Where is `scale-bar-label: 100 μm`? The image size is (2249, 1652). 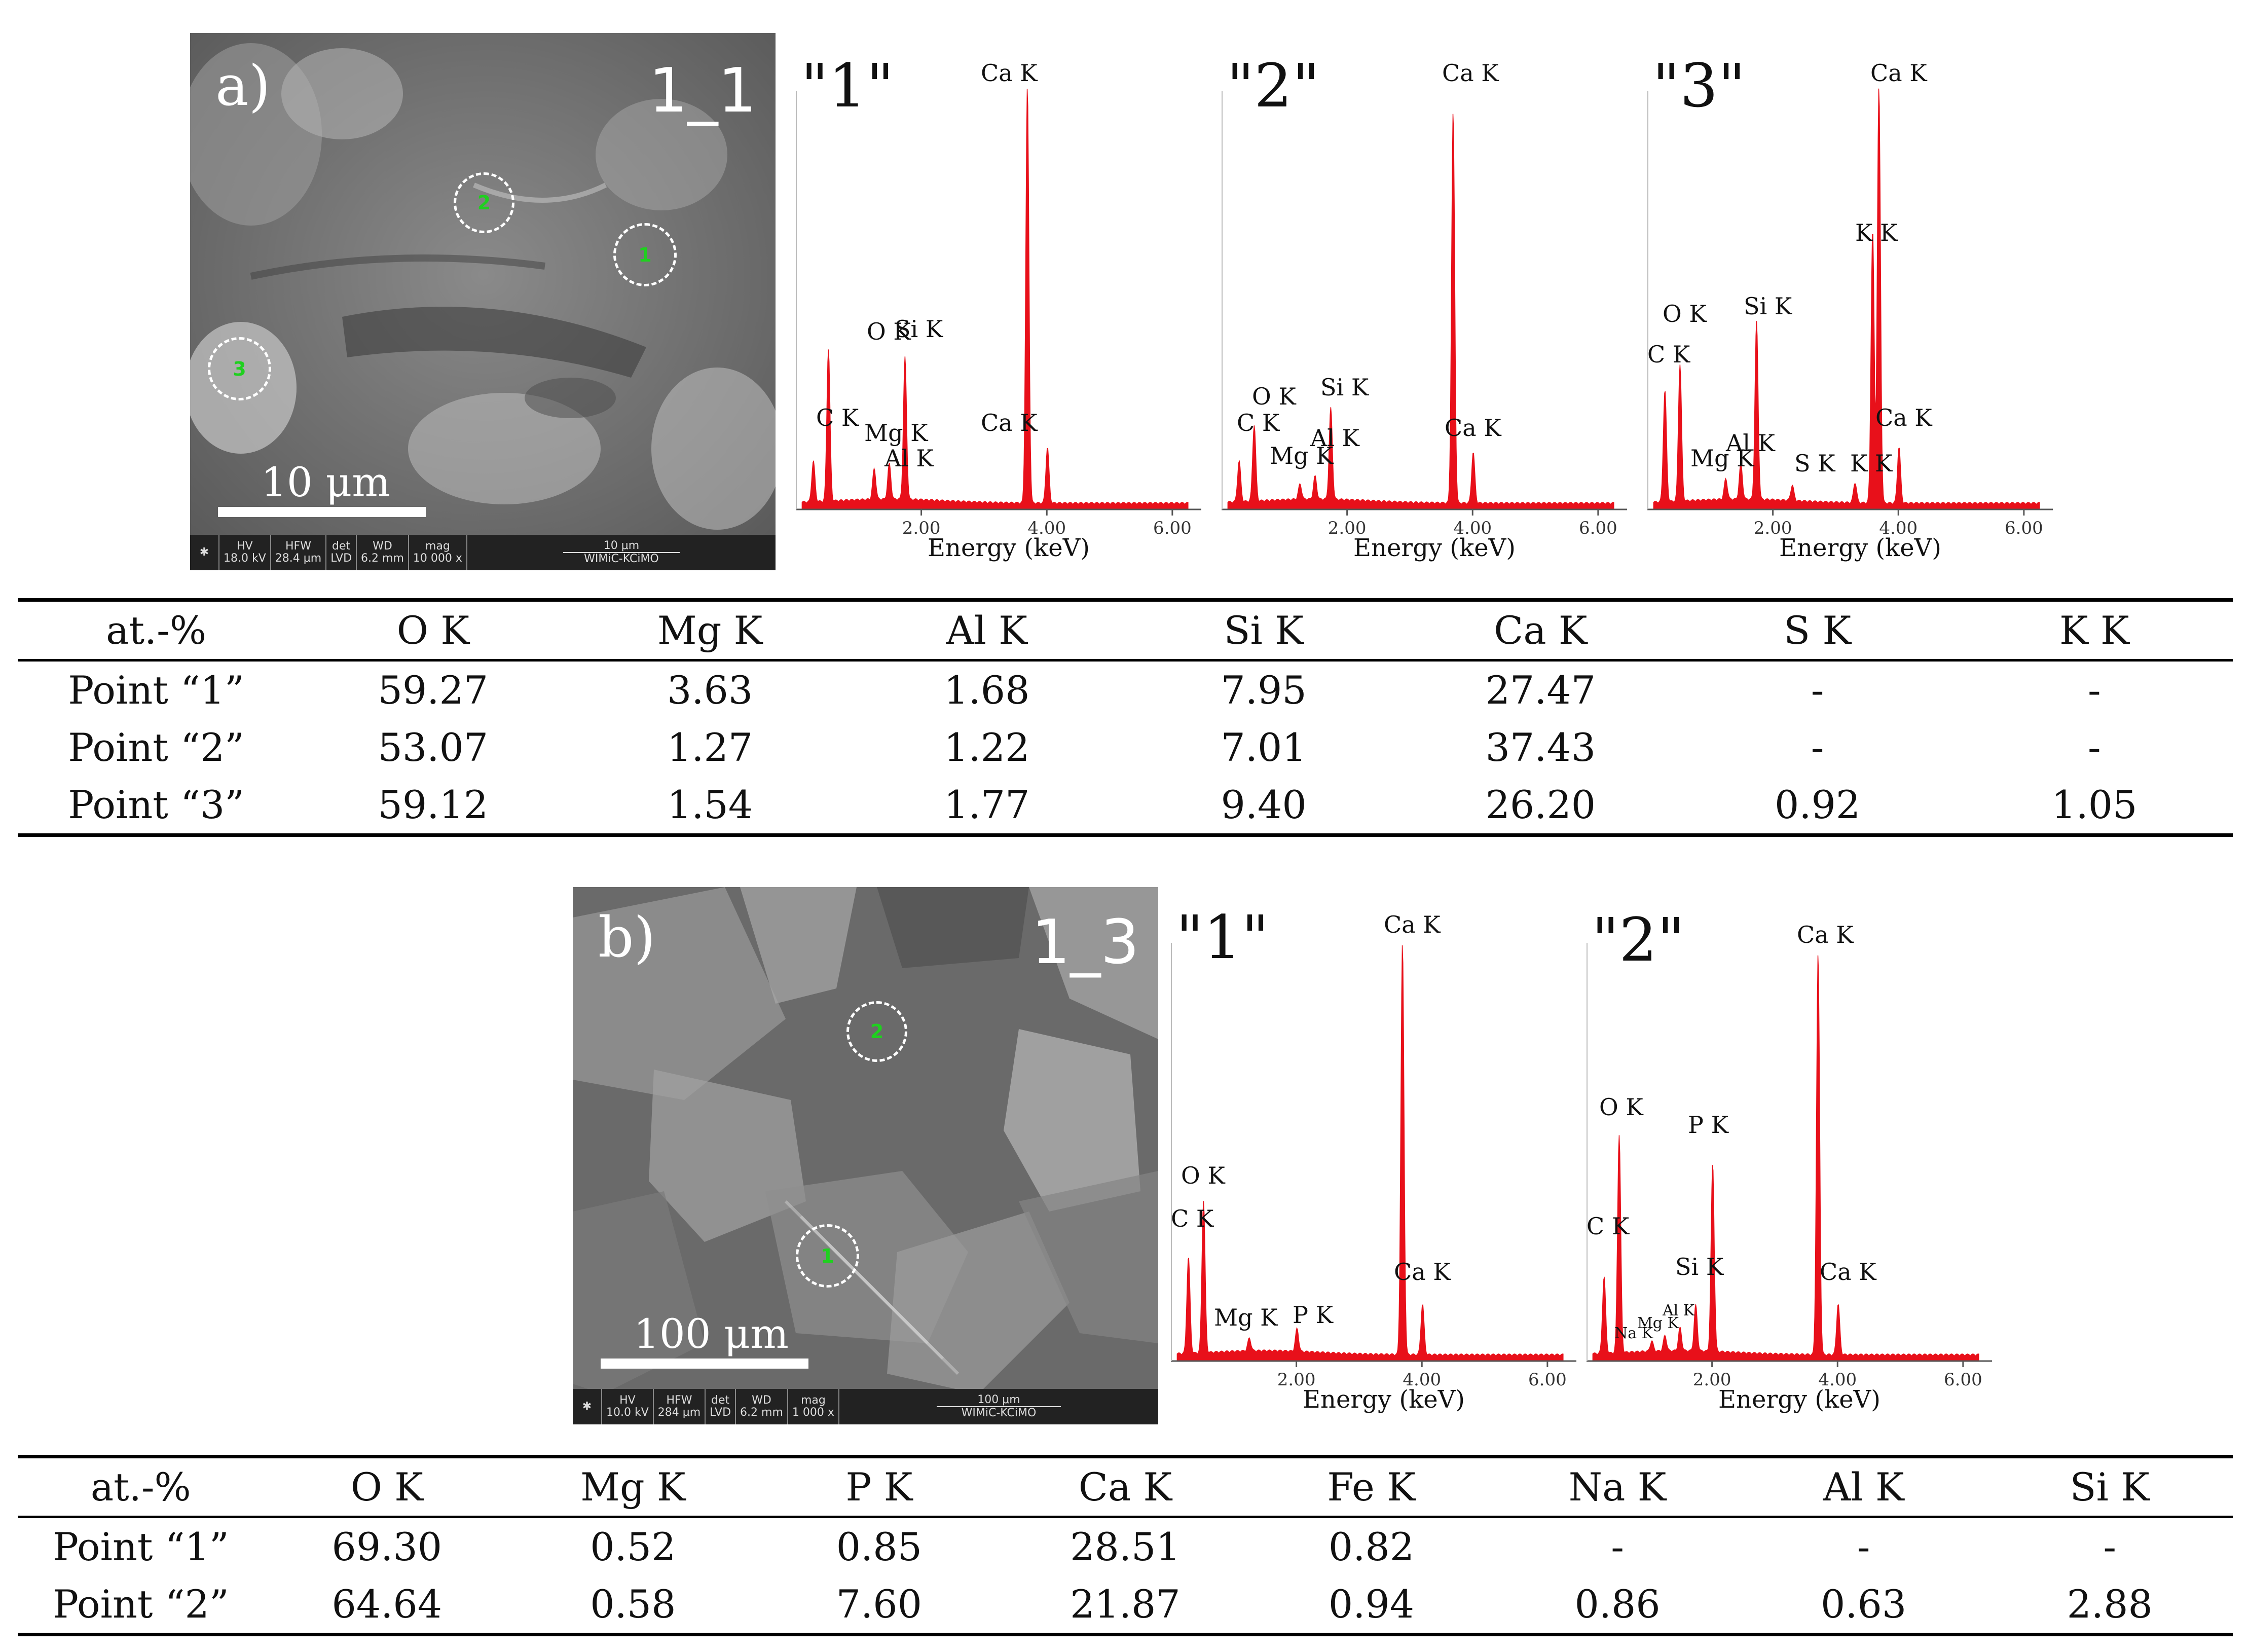 scale-bar-label: 100 μm is located at coordinates (711, 1334).